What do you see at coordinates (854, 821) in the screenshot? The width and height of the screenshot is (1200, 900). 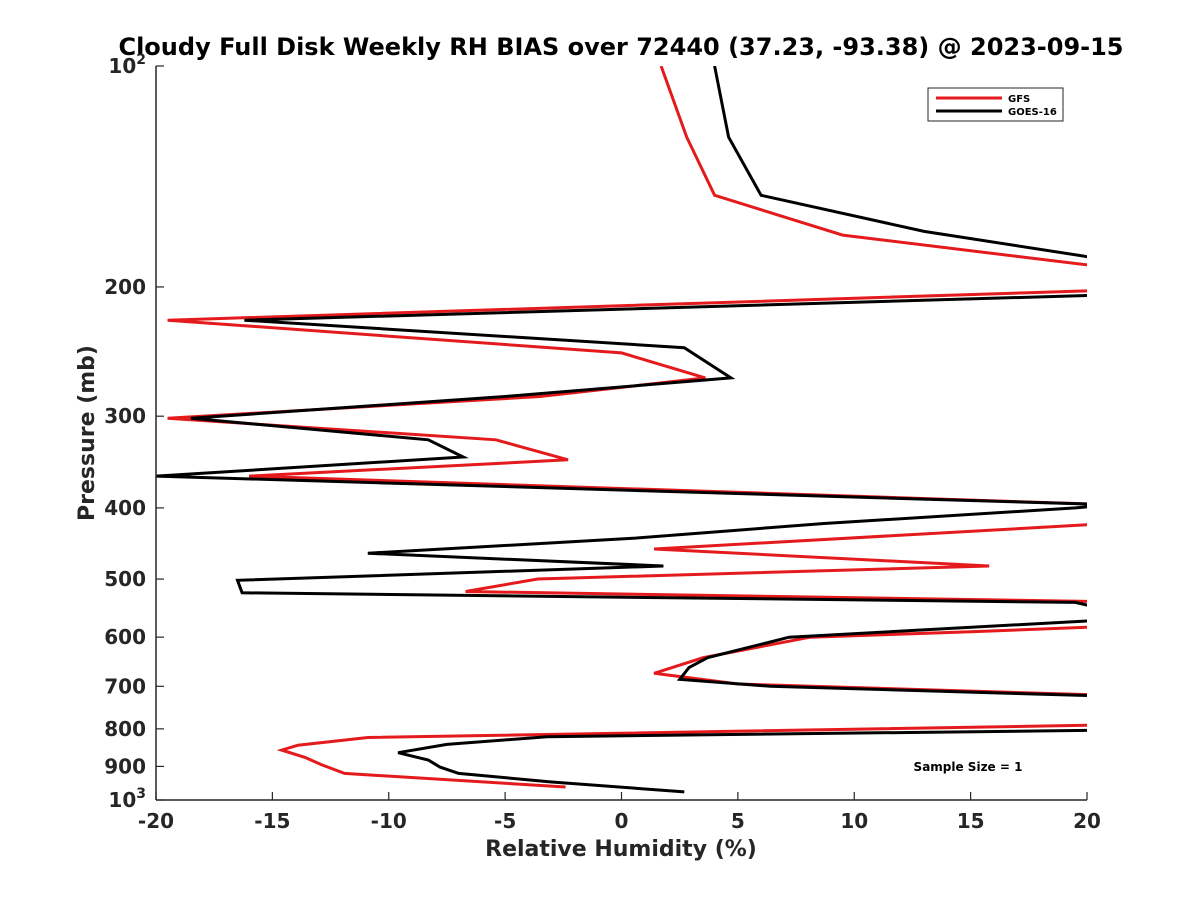 I see `x-tick-label: 10` at bounding box center [854, 821].